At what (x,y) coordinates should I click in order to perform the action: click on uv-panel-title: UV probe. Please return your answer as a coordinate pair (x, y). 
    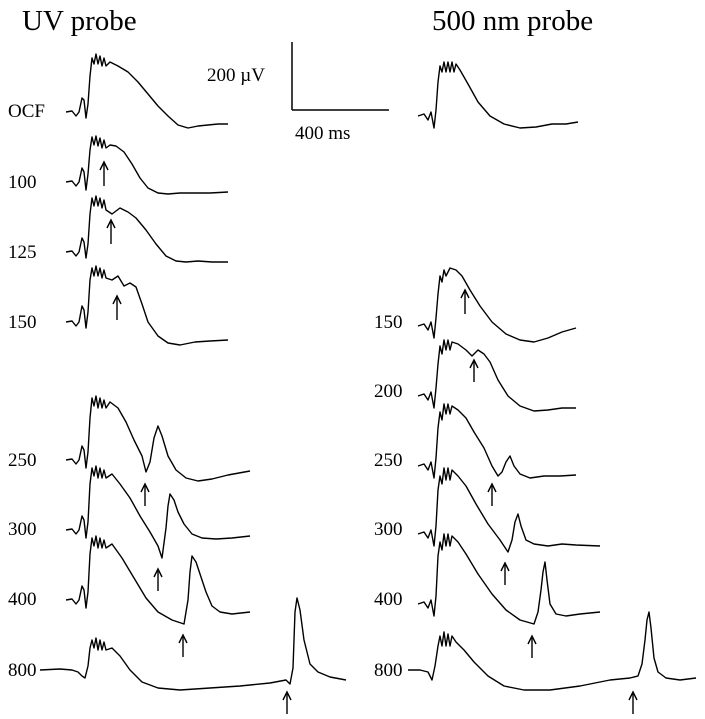
    Looking at the image, I should click on (79, 21).